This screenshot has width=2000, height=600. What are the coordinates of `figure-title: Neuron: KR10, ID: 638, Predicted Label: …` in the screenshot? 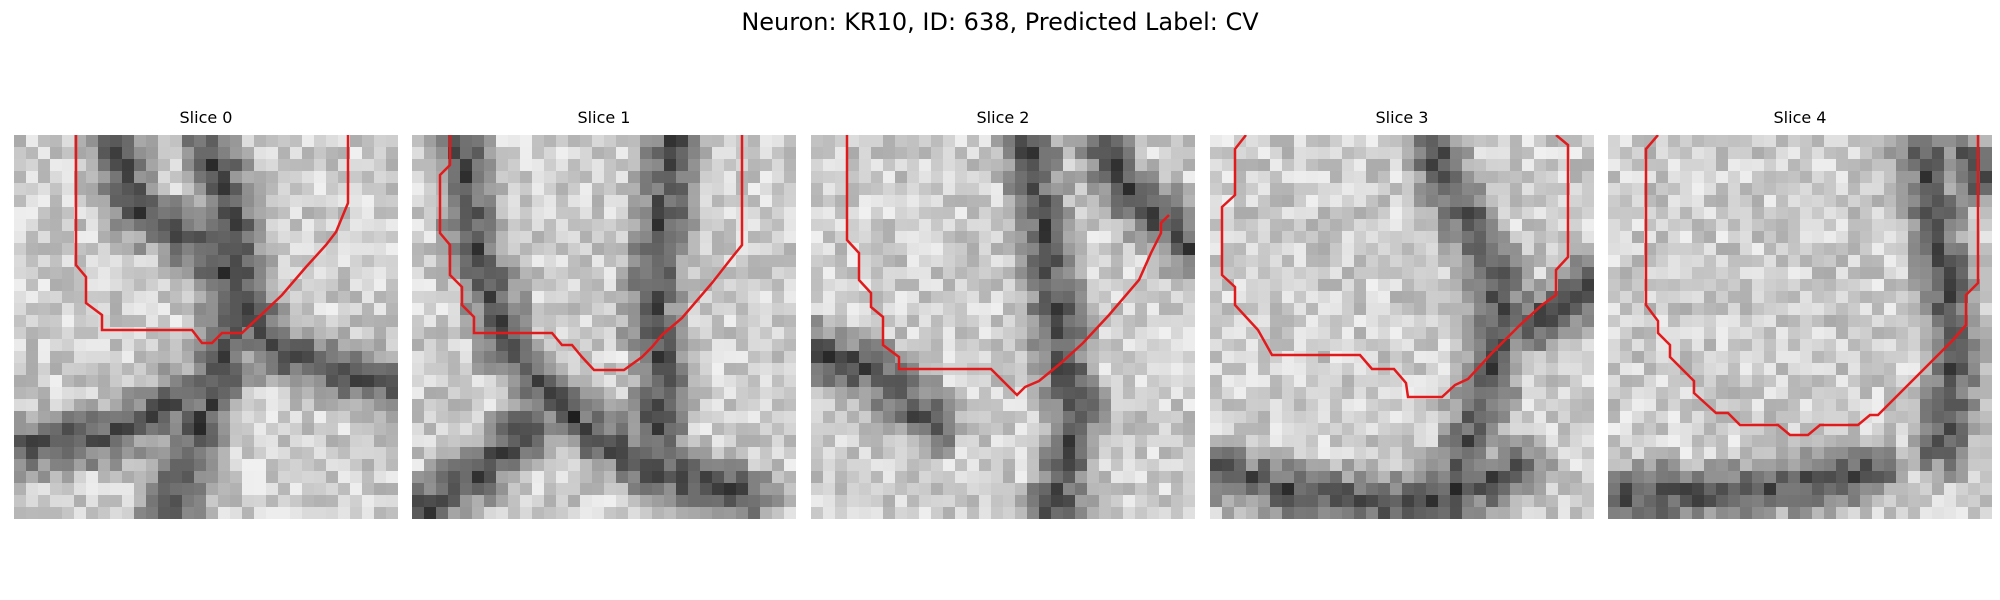 It's located at (1000, 22).